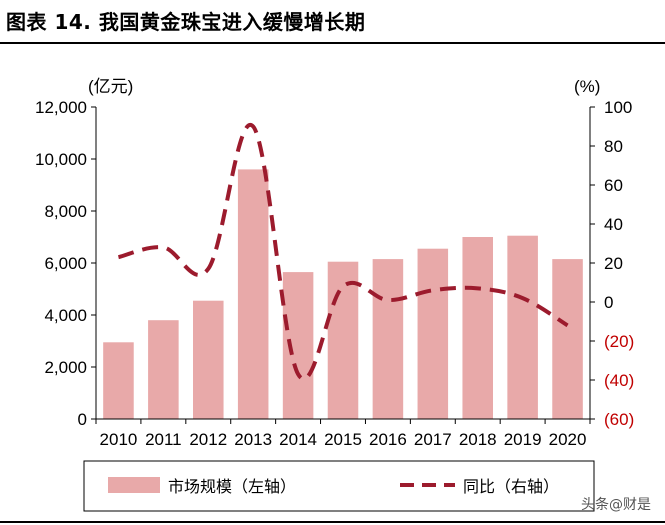  I want to click on figure-title: 图表 14. 我国黄金珠宝进入缓慢增长期, so click(186, 22).